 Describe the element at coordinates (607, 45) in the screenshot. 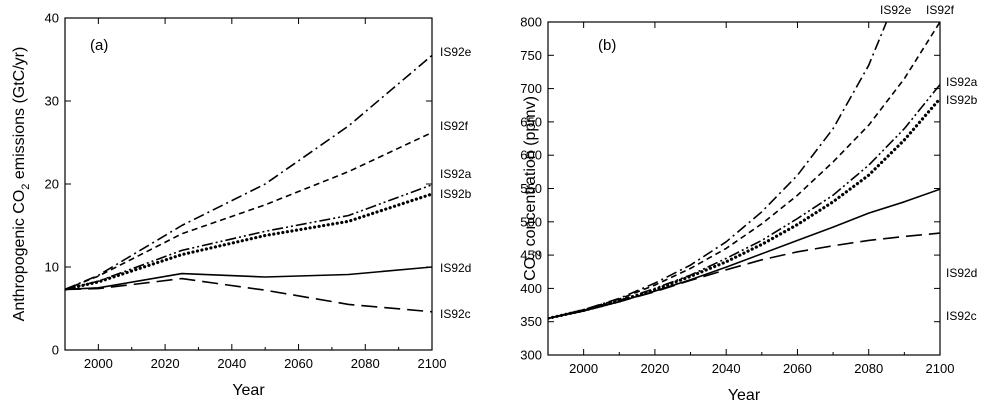

I see `panel-letter: (b)` at that location.